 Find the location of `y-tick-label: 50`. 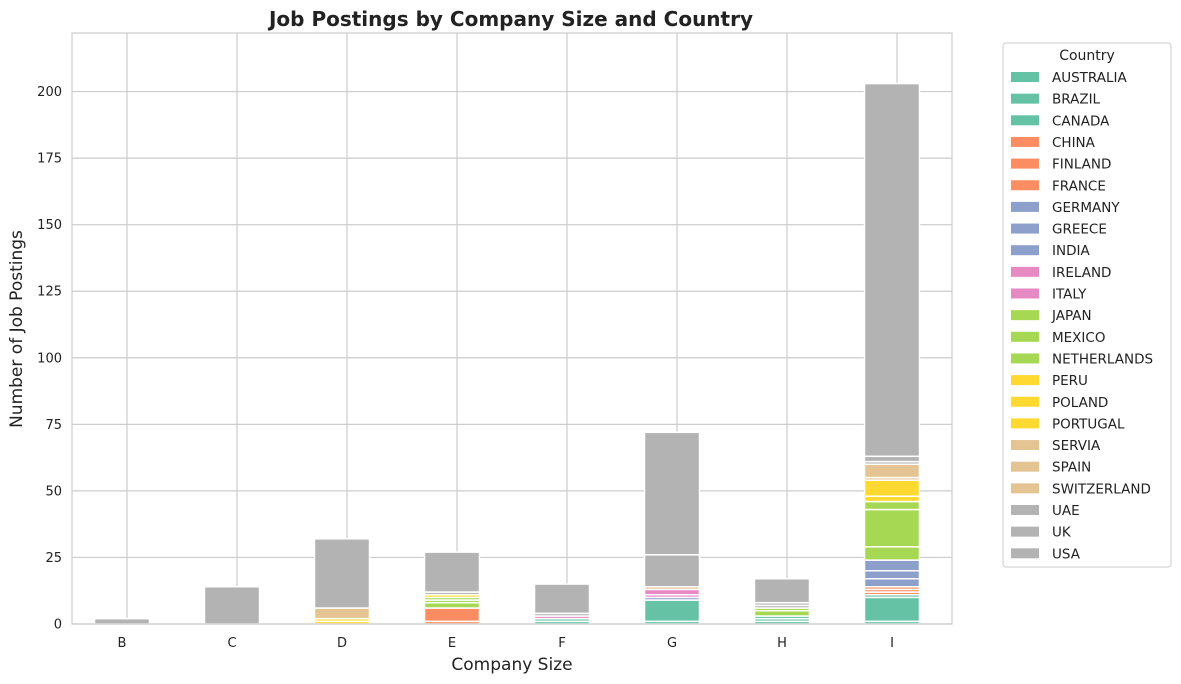

y-tick-label: 50 is located at coordinates (53, 491).